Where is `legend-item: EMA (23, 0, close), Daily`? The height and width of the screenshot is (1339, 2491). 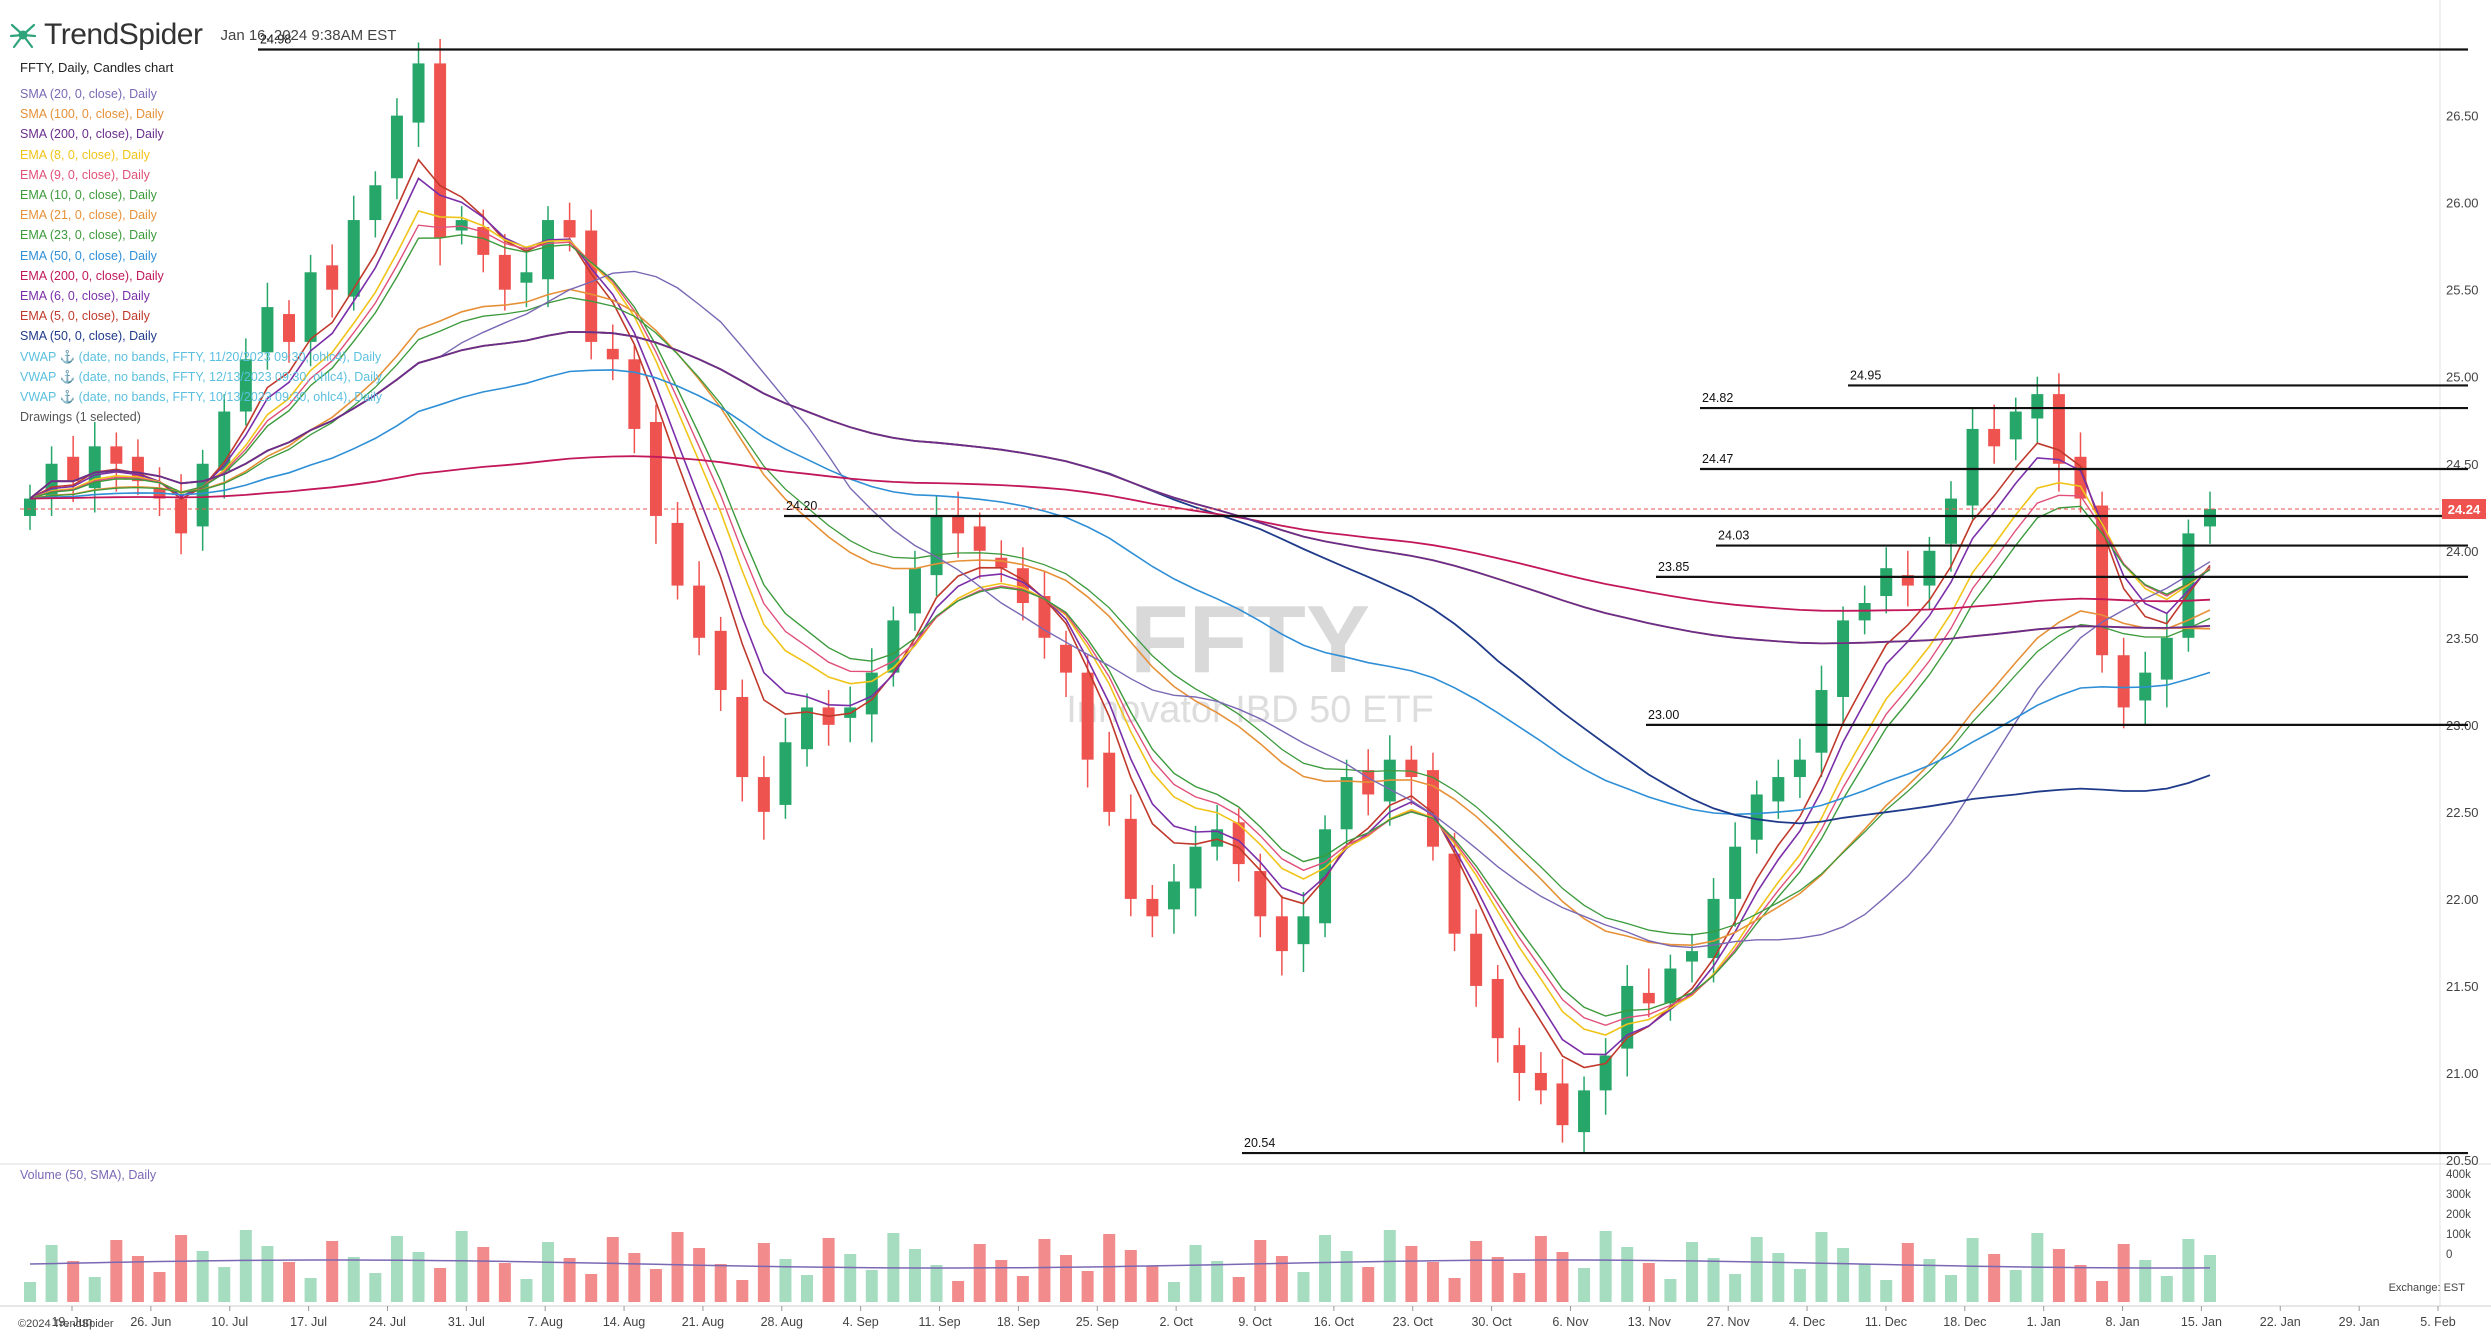
legend-item: EMA (23, 0, close), Daily is located at coordinates (88, 235).